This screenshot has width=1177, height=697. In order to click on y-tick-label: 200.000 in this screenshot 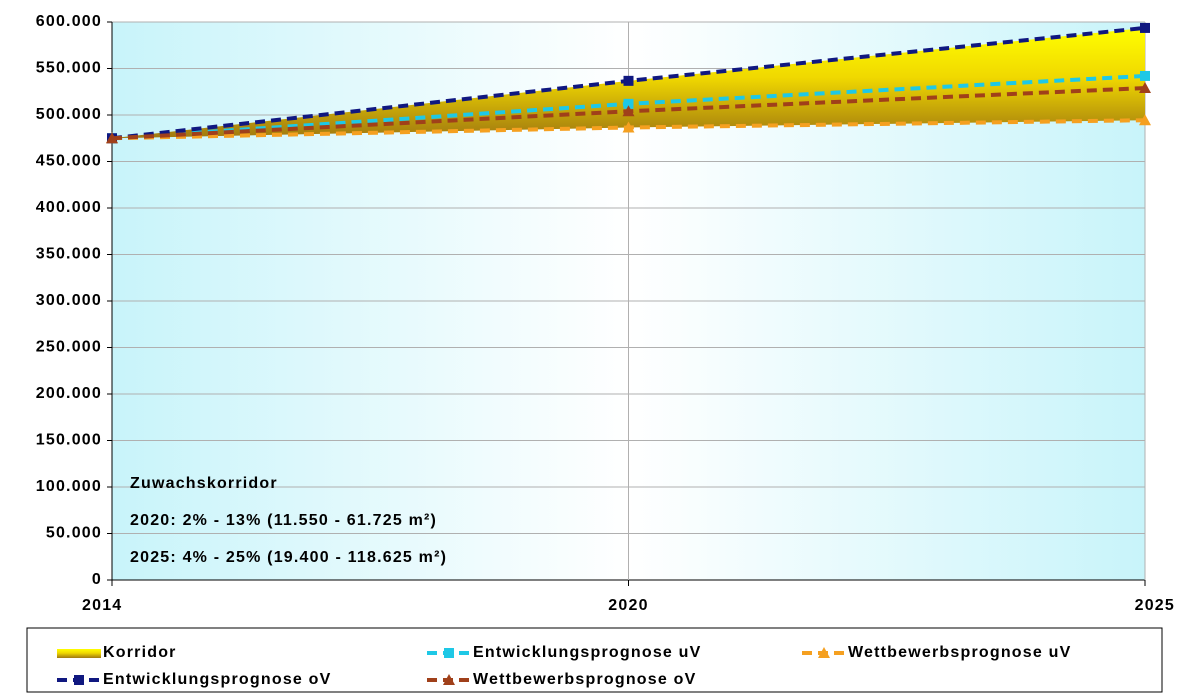, I will do `click(69, 393)`.